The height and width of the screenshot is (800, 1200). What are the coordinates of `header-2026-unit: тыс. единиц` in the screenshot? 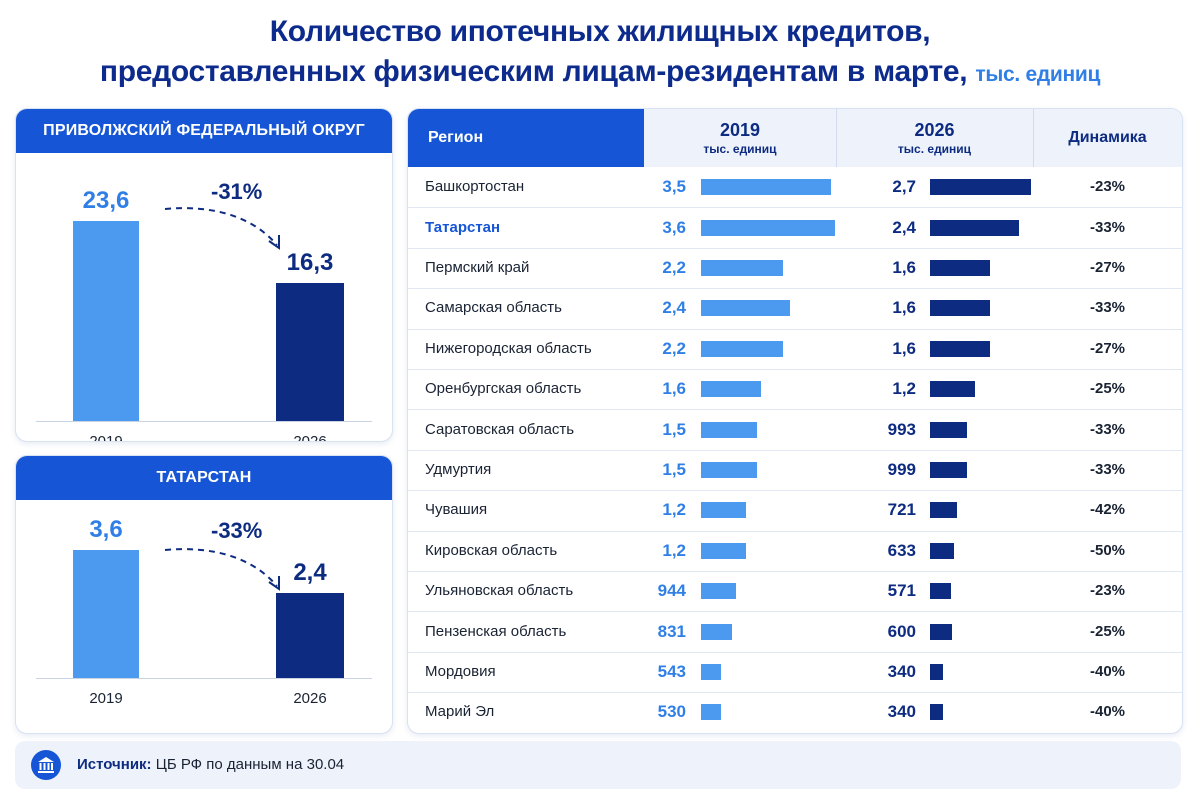 It's located at (934, 149).